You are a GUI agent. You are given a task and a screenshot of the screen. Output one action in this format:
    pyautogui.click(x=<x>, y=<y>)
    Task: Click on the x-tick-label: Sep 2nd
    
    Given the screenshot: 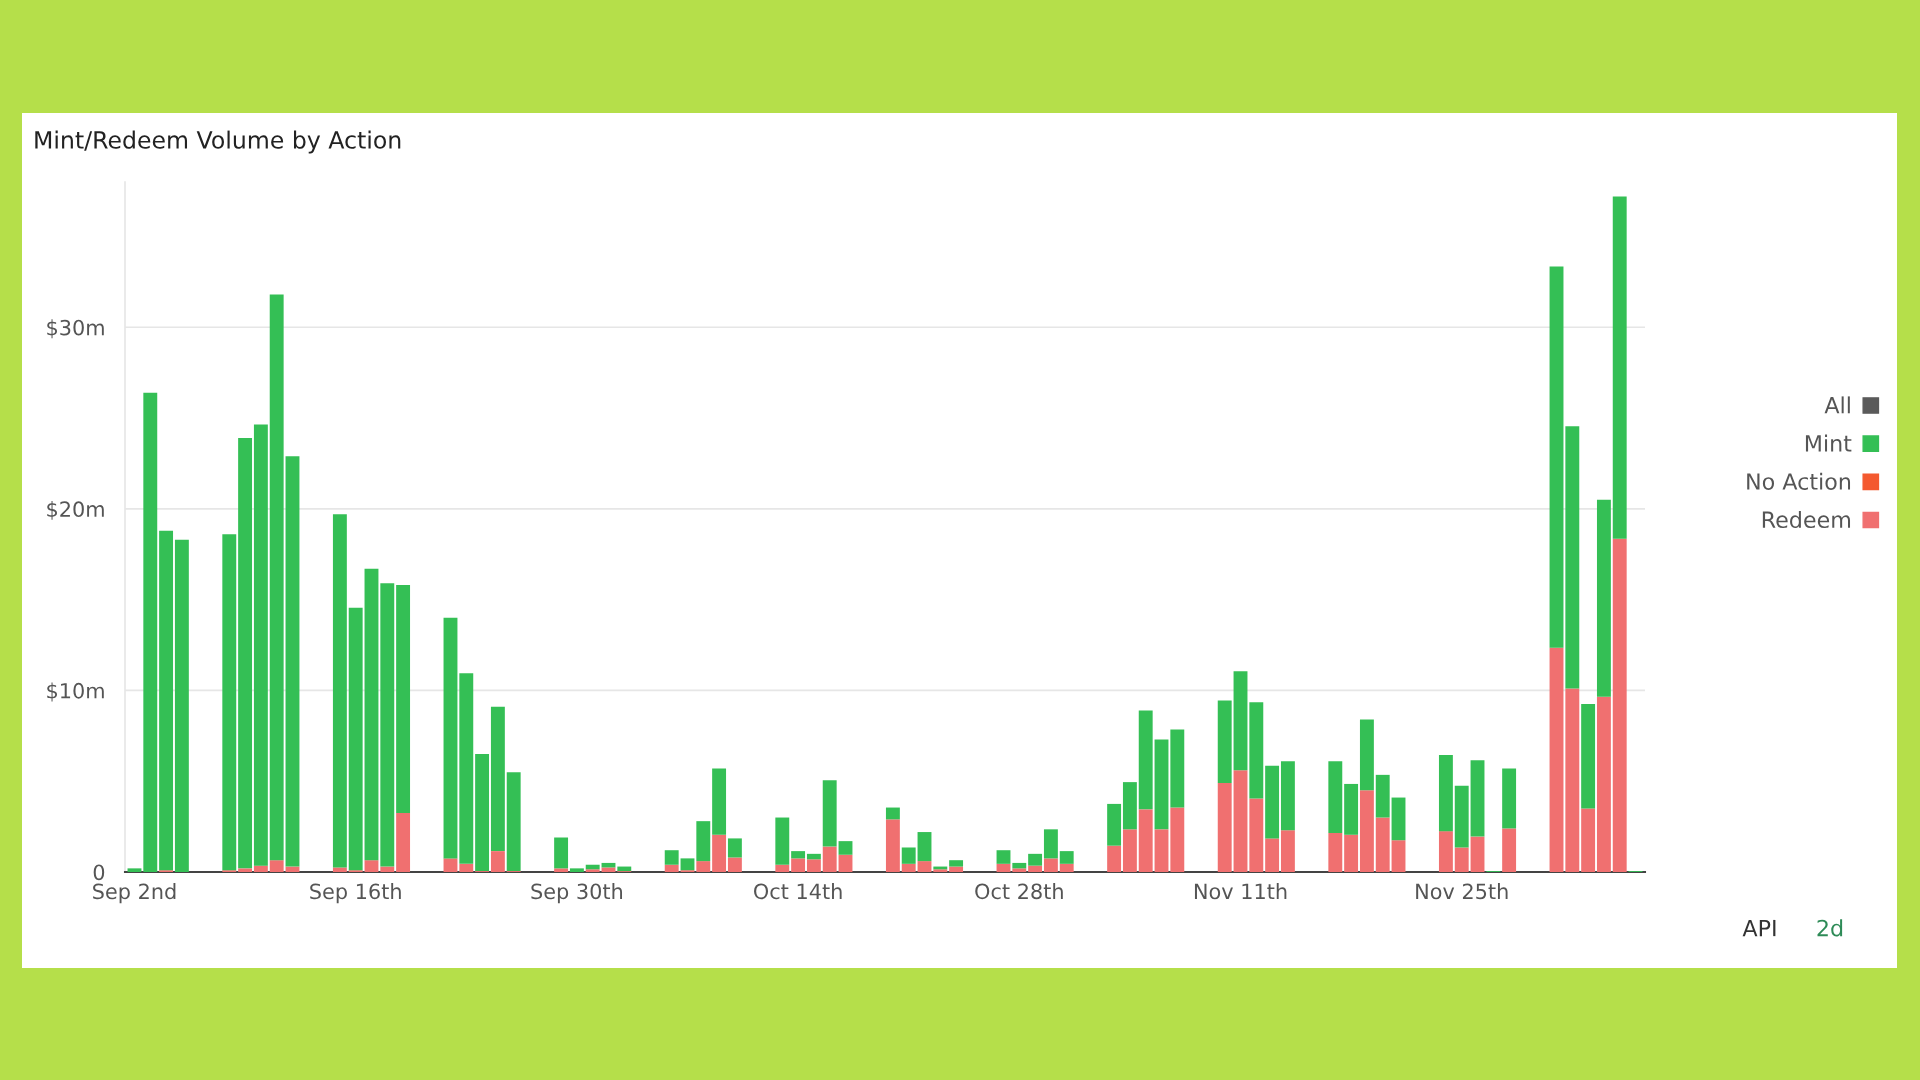 What is the action you would take?
    pyautogui.click(x=134, y=893)
    